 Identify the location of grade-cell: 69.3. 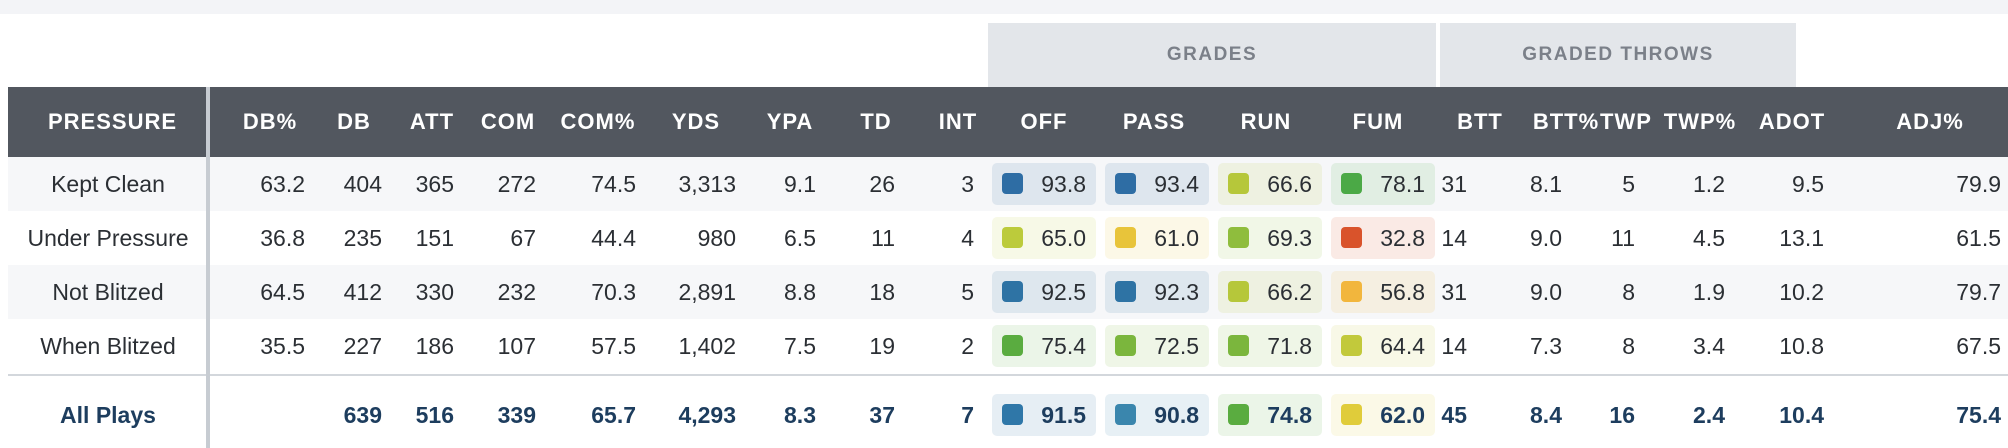
(1270, 238).